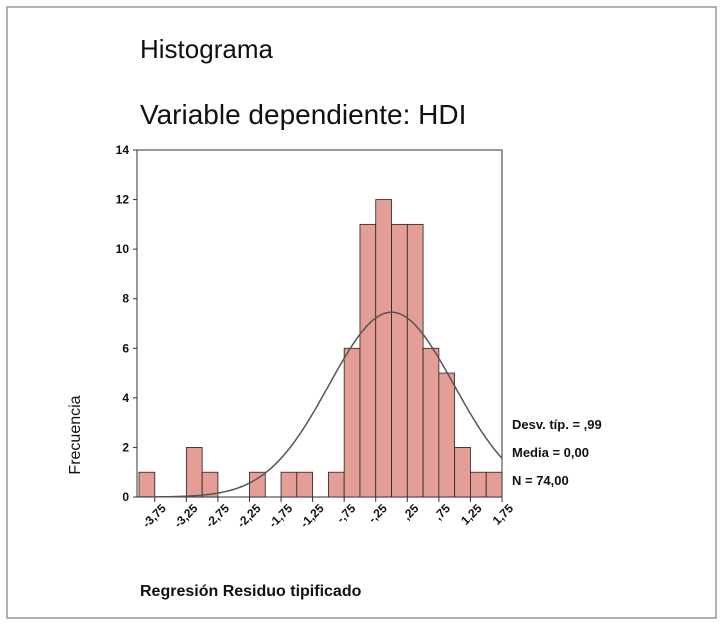  I want to click on y-tick-label: 6, so click(125, 348).